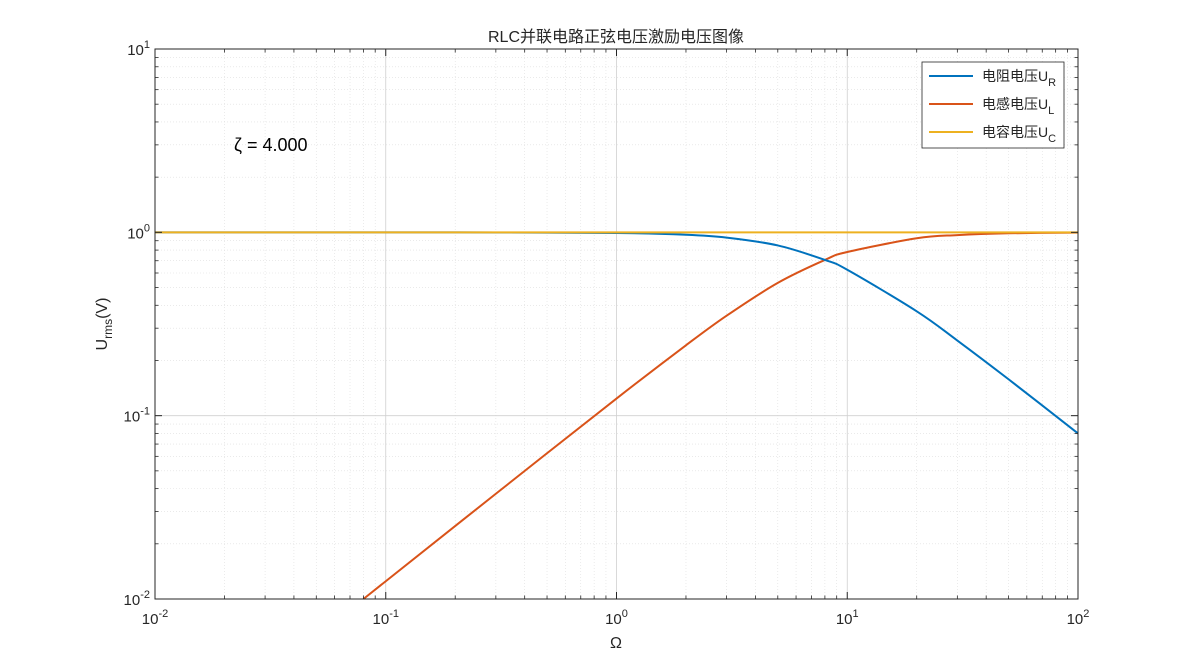 The height and width of the screenshot is (671, 1192). What do you see at coordinates (145, 412) in the screenshot?
I see `y-tick-label-exp: -1` at bounding box center [145, 412].